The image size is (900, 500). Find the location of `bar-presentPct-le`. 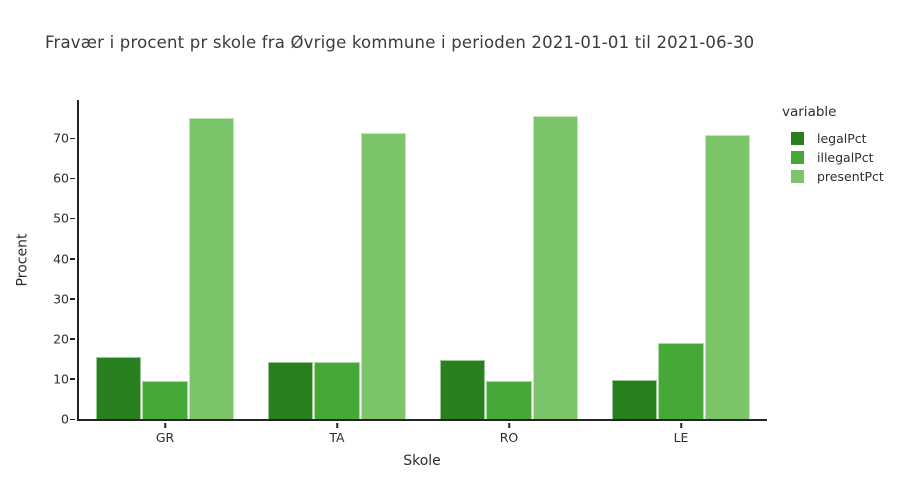

bar-presentPct-le is located at coordinates (727, 276).